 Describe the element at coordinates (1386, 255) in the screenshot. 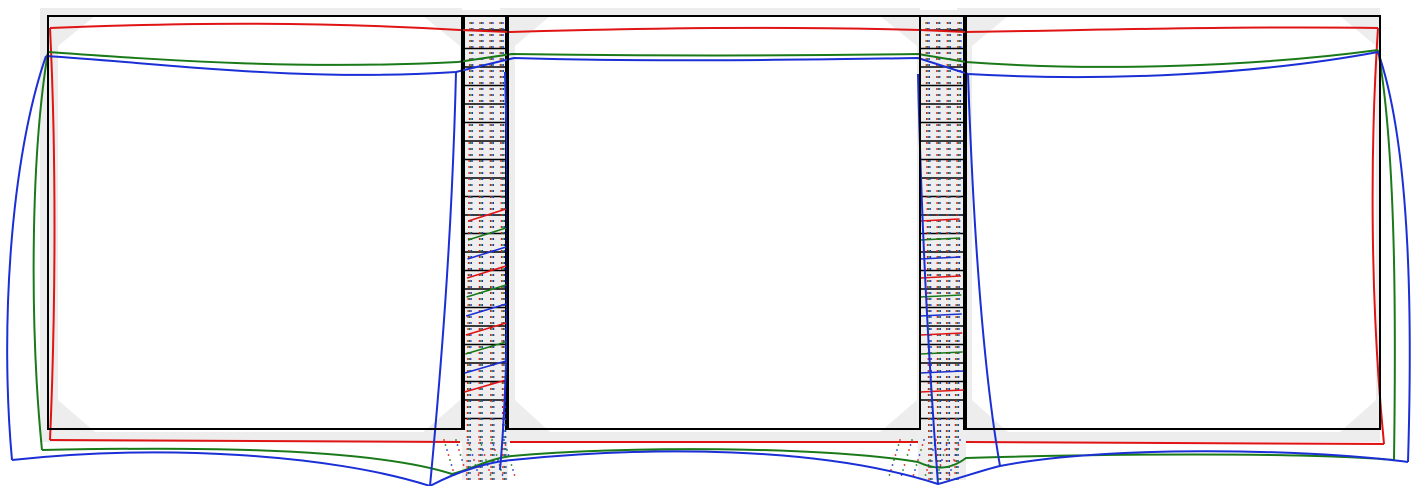

I see `green-right-edge` at that location.